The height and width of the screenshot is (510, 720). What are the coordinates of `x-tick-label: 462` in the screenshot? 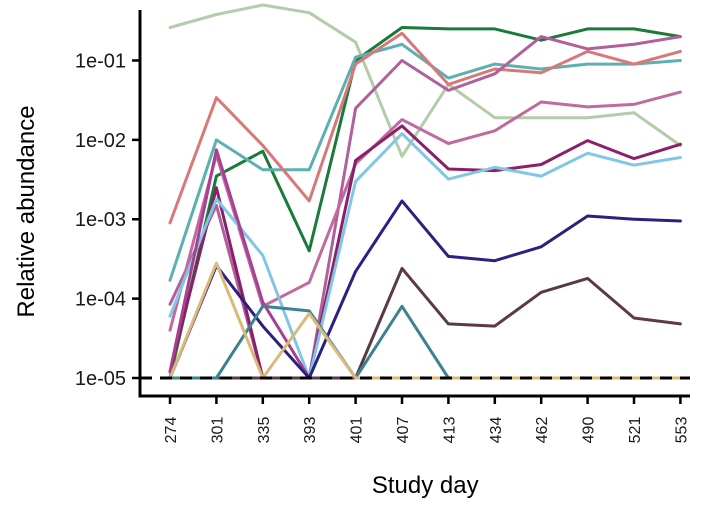 It's located at (542, 430).